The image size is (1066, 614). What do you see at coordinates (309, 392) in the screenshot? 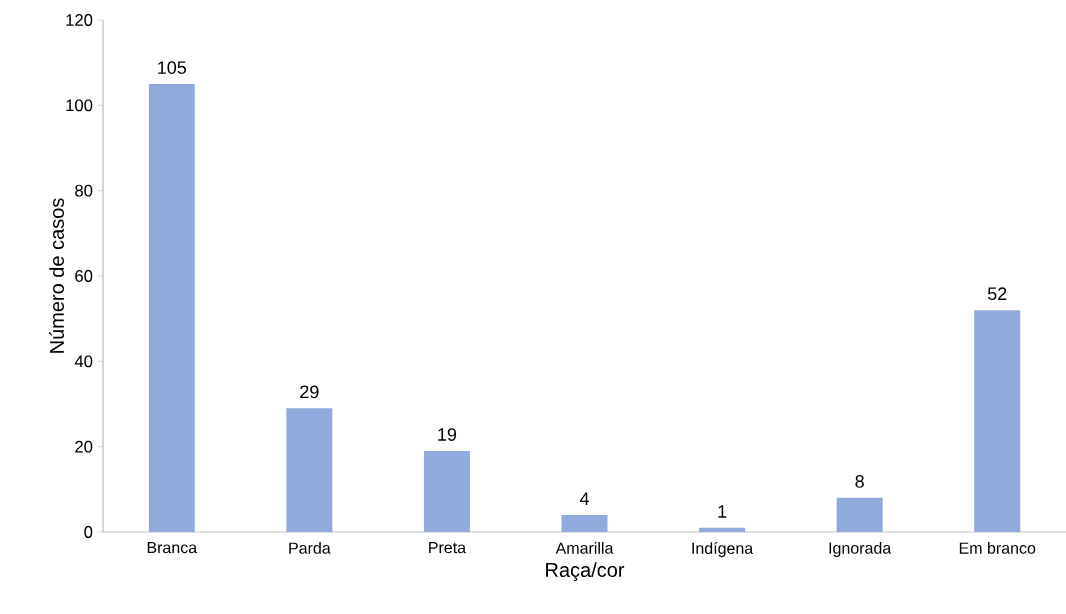
I see `data-label: 29` at bounding box center [309, 392].